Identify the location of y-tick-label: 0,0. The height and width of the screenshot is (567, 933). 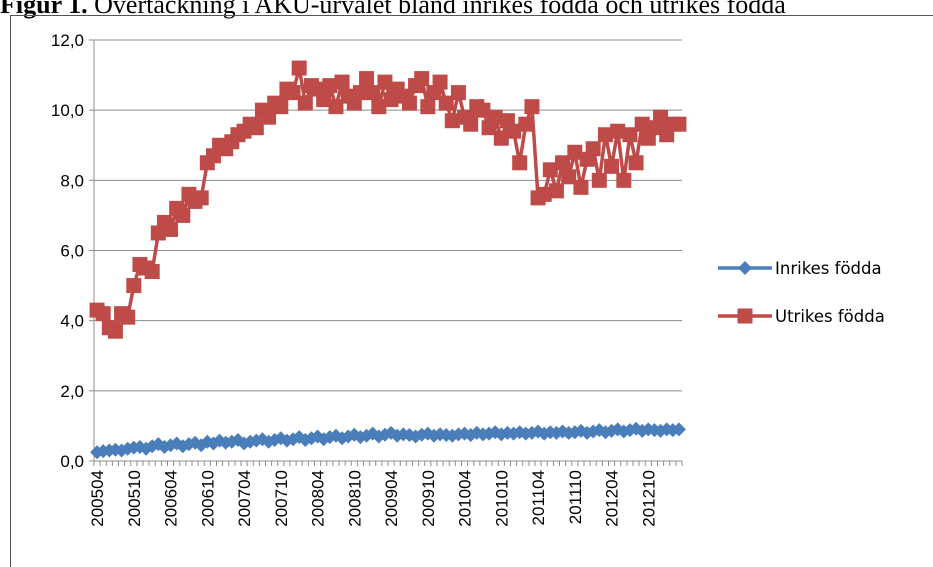
(72, 461).